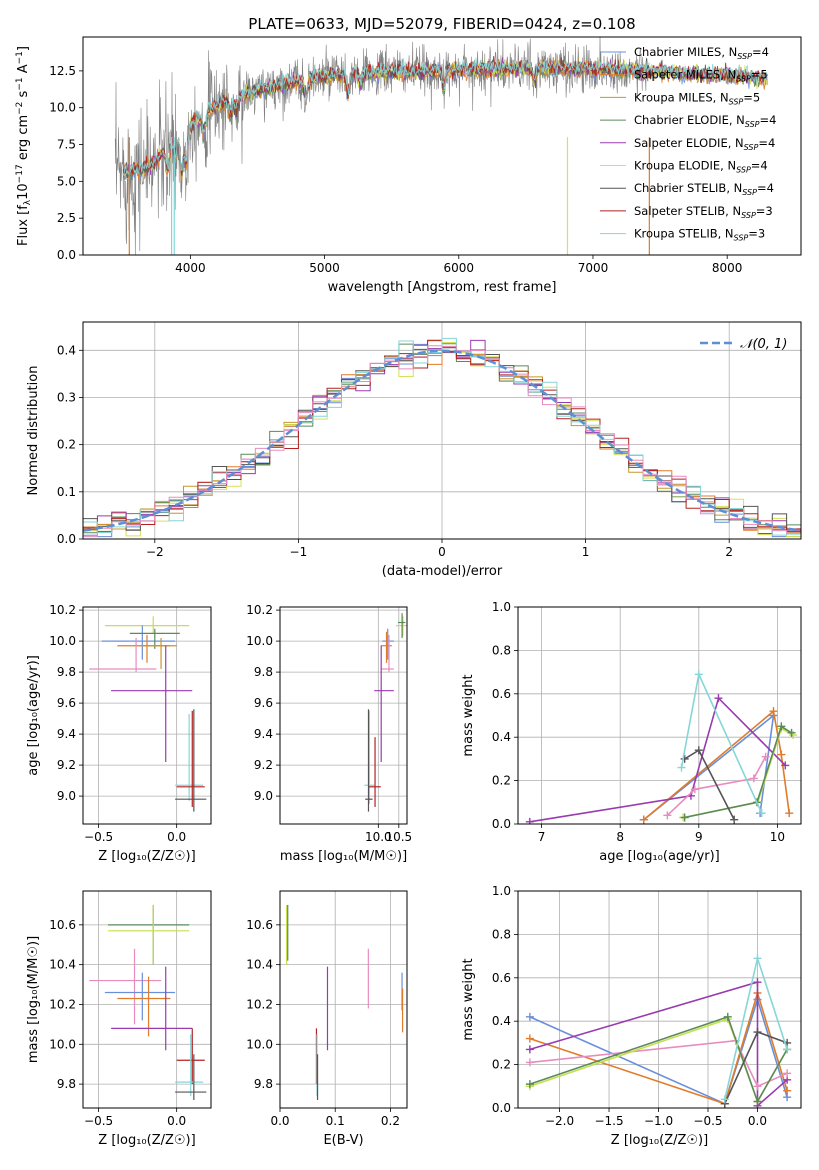  What do you see at coordinates (66, 445) in the screenshot?
I see `y-tick-label: 0.2` at bounding box center [66, 445].